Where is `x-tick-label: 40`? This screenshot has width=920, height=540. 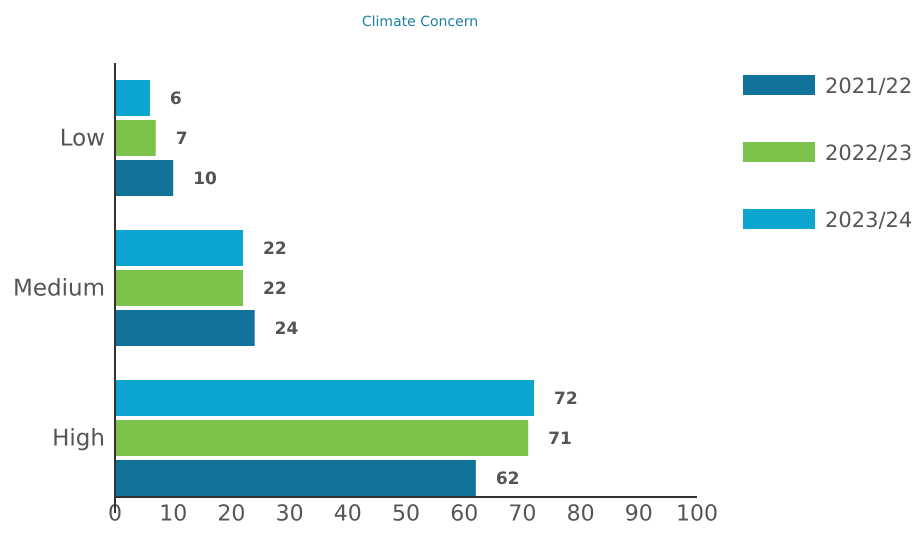
x-tick-label: 40 is located at coordinates (348, 514).